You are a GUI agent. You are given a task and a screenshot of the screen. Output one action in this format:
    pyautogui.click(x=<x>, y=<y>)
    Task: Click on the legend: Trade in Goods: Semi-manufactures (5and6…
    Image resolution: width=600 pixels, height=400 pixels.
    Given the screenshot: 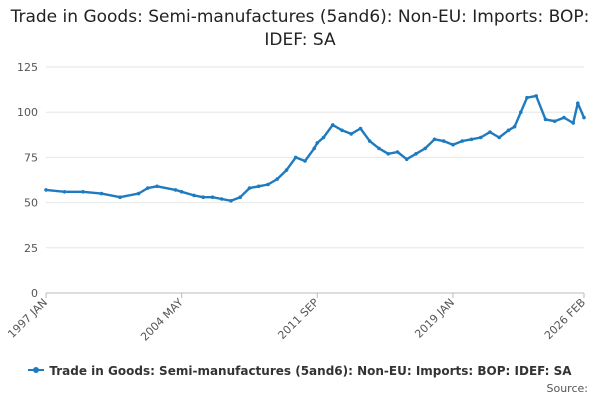 What is the action you would take?
    pyautogui.click(x=300, y=371)
    